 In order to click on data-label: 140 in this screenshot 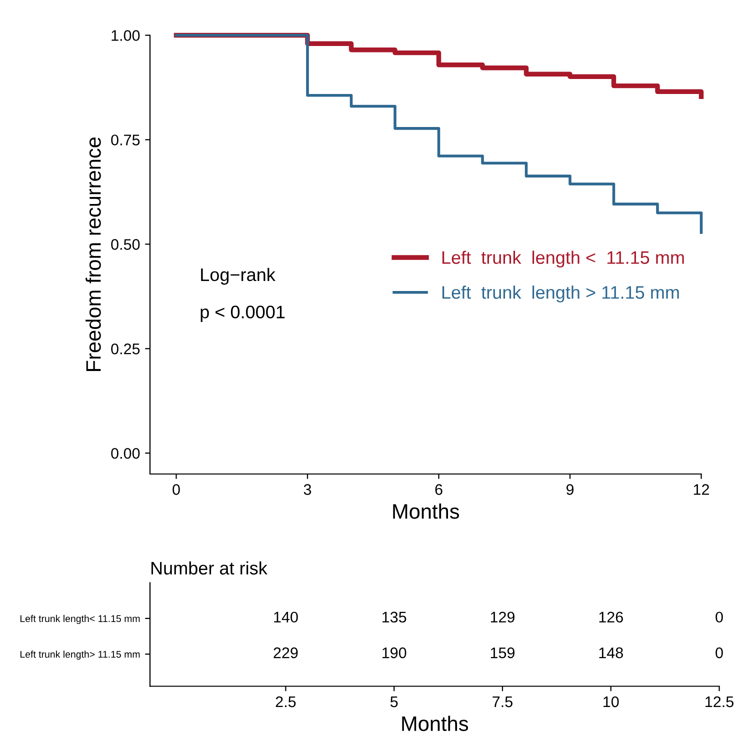, I will do `click(286, 617)`.